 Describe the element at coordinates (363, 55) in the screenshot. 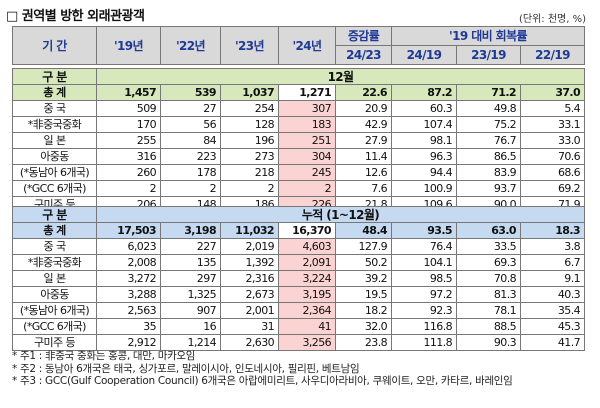

I see `growth-subheader: 24/23` at that location.